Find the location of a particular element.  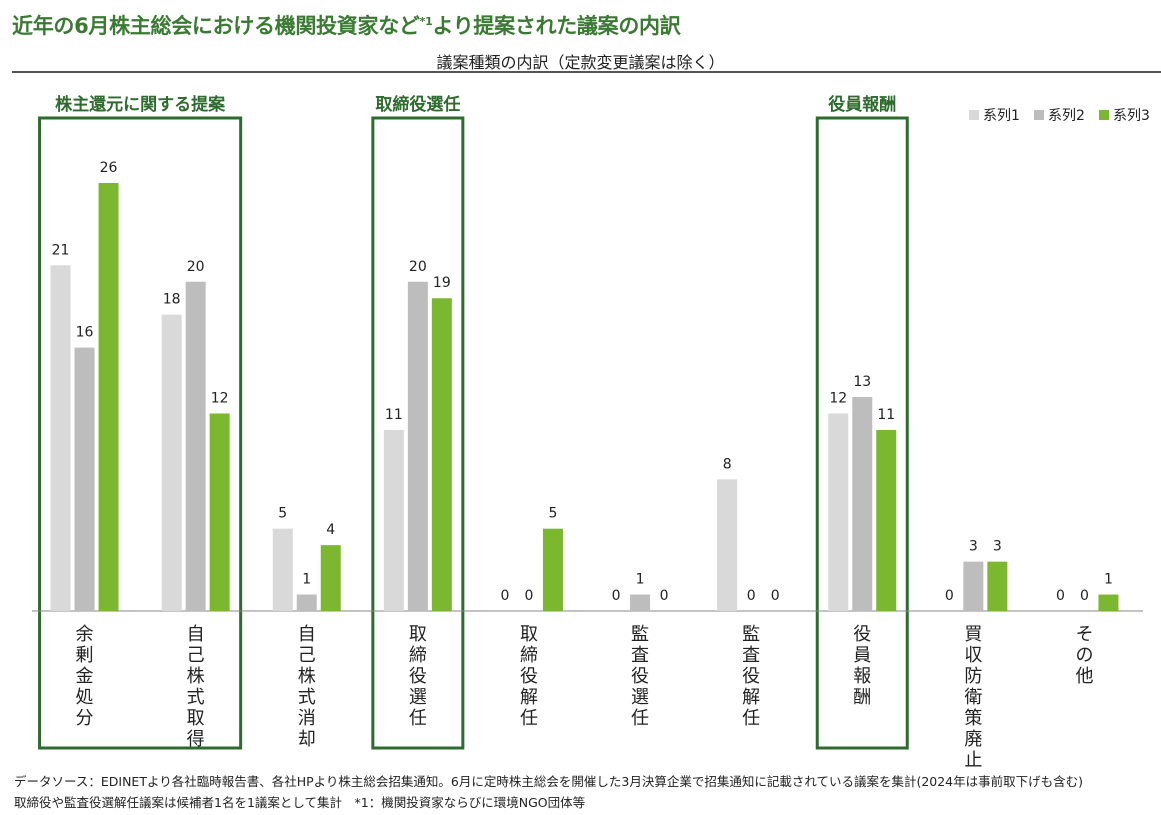

category-label-char: 酬 is located at coordinates (862, 697).